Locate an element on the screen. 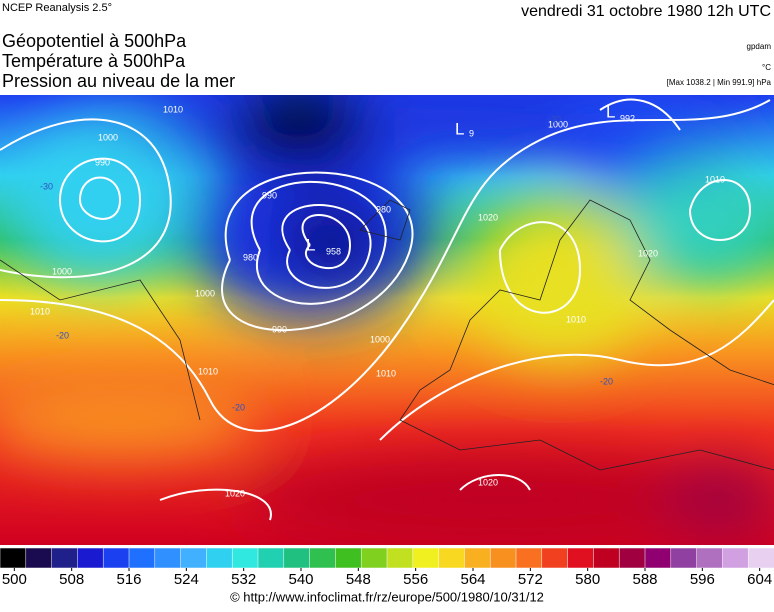 The width and height of the screenshot is (774, 612). tick-label: 532 is located at coordinates (243, 579).